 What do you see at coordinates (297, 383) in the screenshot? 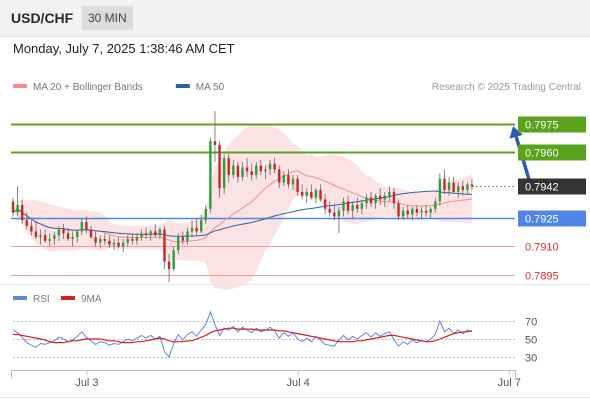
I see `x-tick-label: Jul 4` at bounding box center [297, 383].